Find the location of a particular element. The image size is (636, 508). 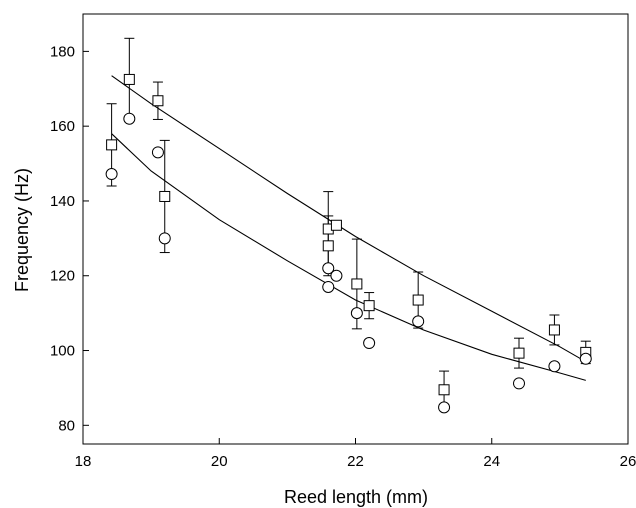

y-tick-label: 120 is located at coordinates (62, 276).